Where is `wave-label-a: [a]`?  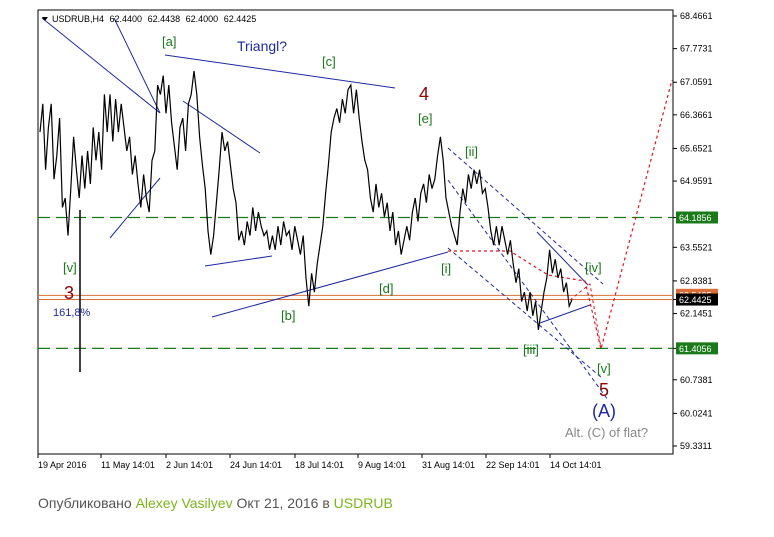
wave-label-a: [a] is located at coordinates (169, 41).